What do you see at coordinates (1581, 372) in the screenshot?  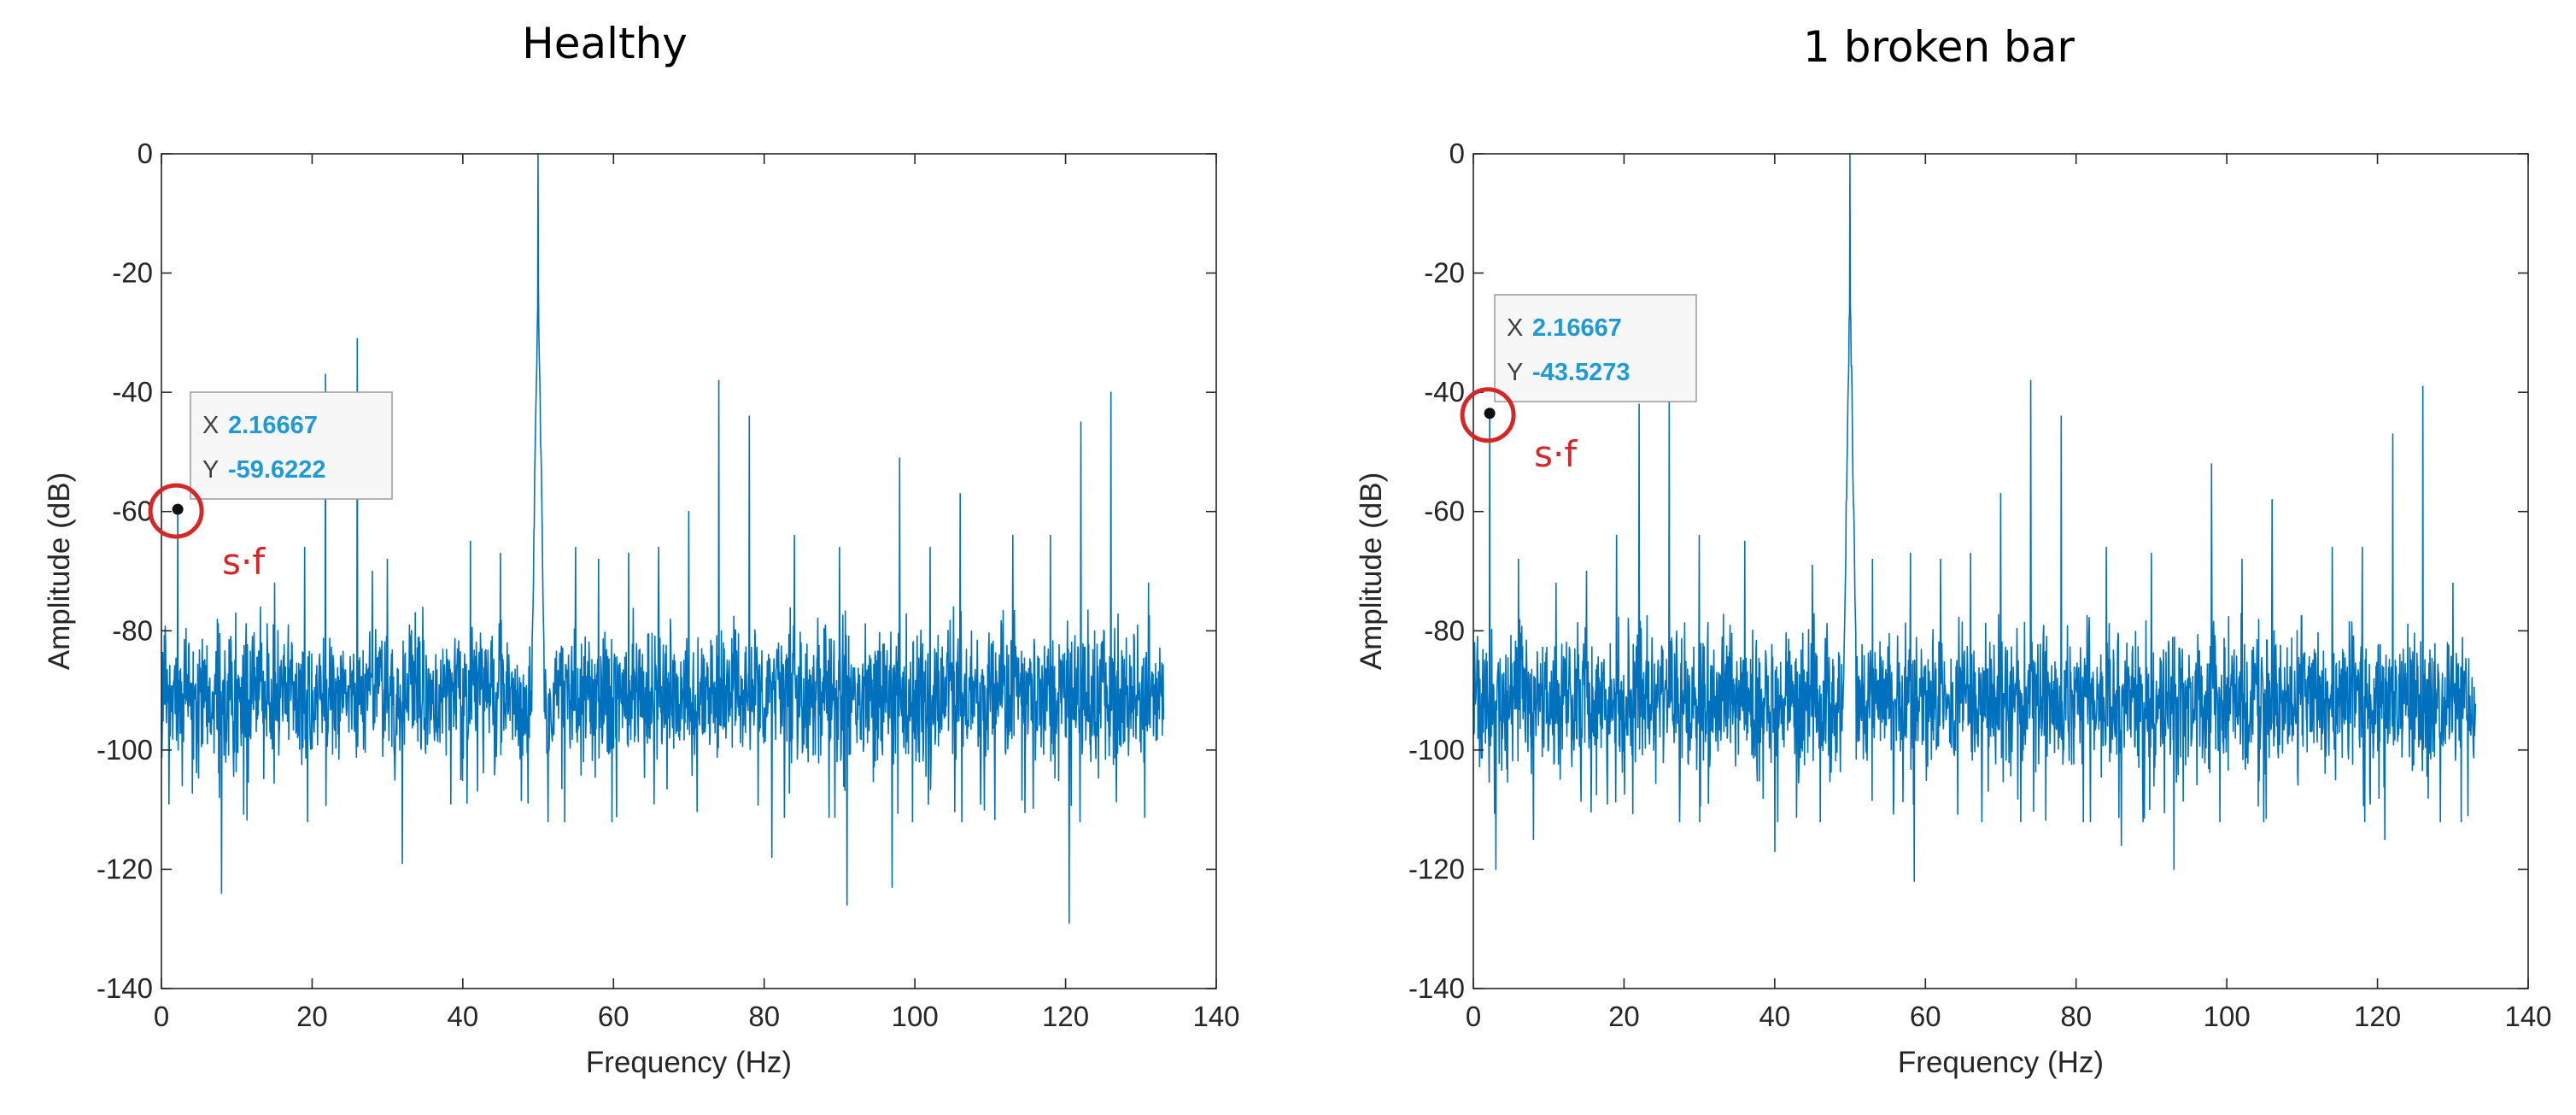 I see `data-tip-y-value: -43.5273` at bounding box center [1581, 372].